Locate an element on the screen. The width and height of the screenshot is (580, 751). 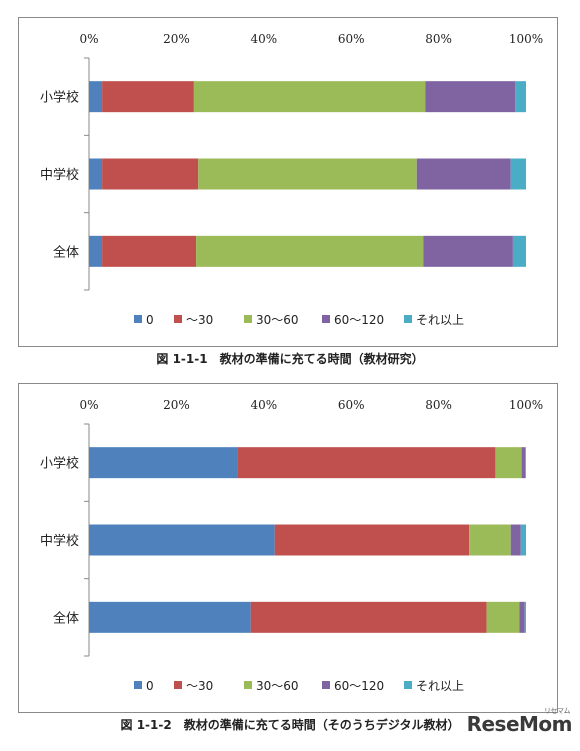
chart-1-bar-小学校-series-2 is located at coordinates (309, 97).